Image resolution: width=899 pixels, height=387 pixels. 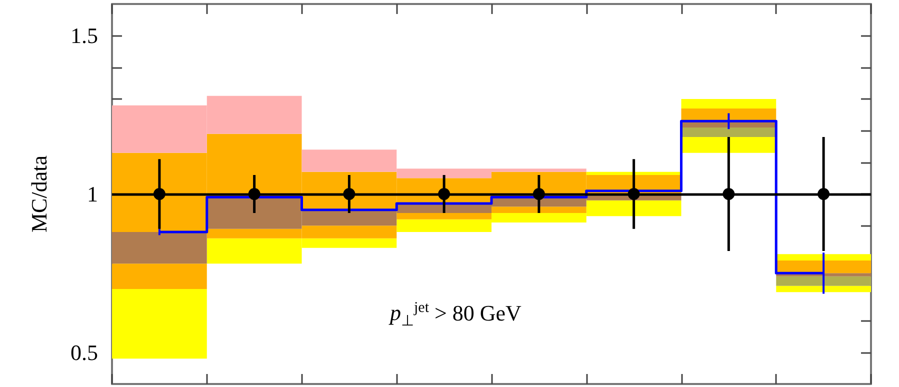 I want to click on y-tick-label: 1.5, so click(x=84, y=35).